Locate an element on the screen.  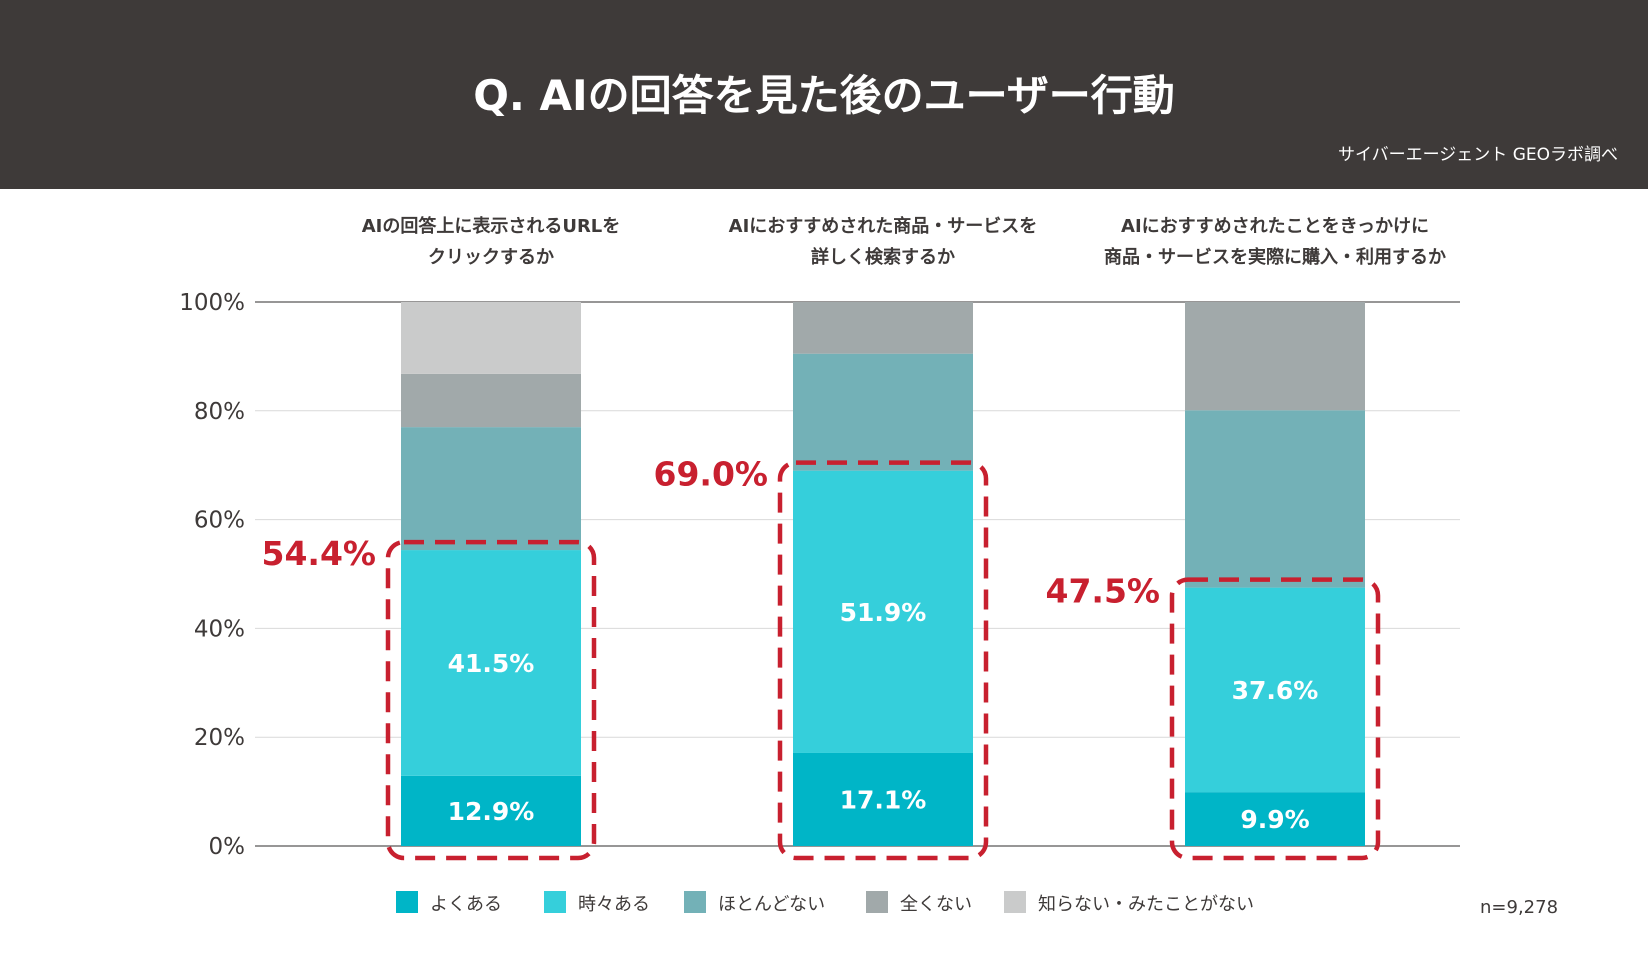
data-label: 41.5% is located at coordinates (491, 663).